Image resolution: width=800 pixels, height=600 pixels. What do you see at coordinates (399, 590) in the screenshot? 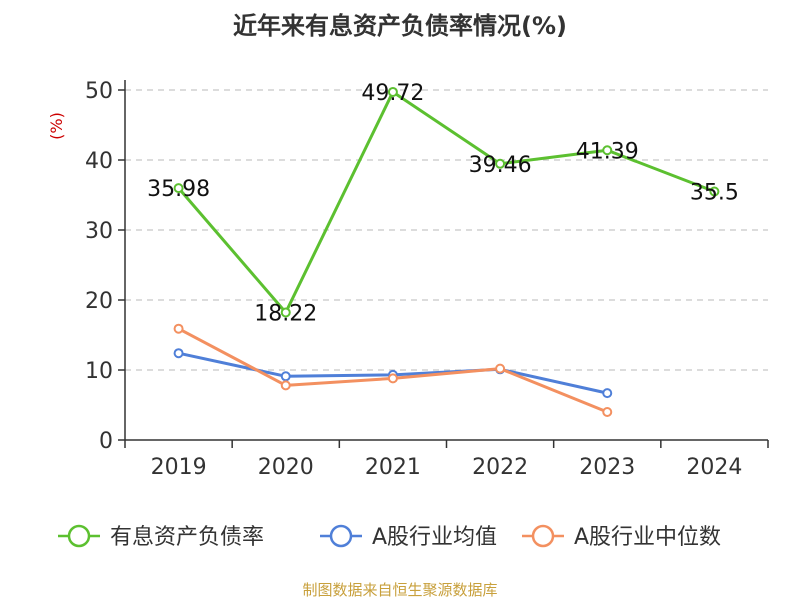
I see `source-note: 制图数据来自恒生聚源数据库` at bounding box center [399, 590].